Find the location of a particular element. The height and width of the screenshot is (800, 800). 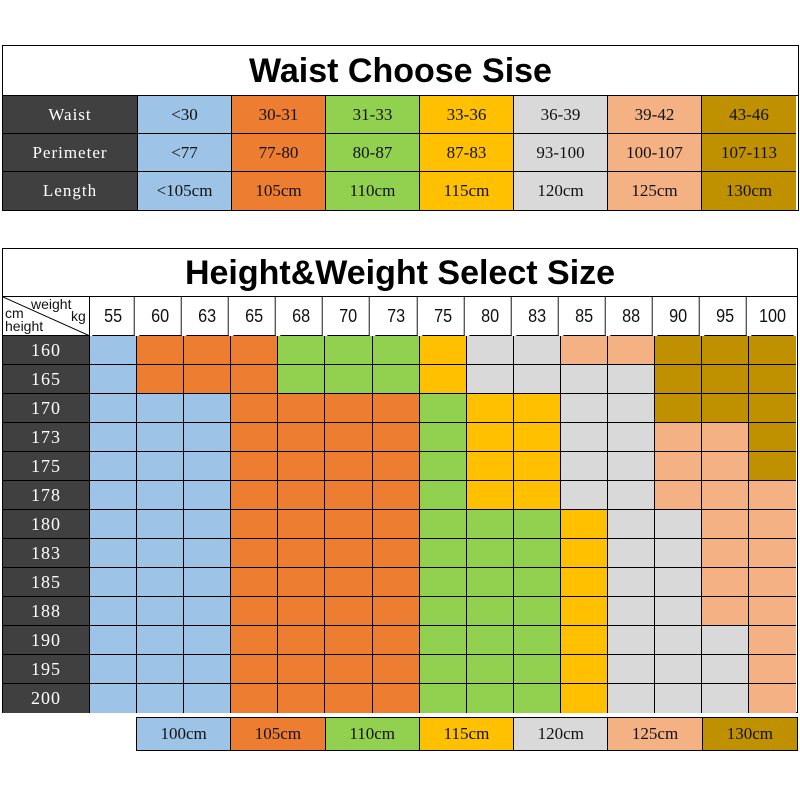

weight-header: 70 is located at coordinates (349, 316).